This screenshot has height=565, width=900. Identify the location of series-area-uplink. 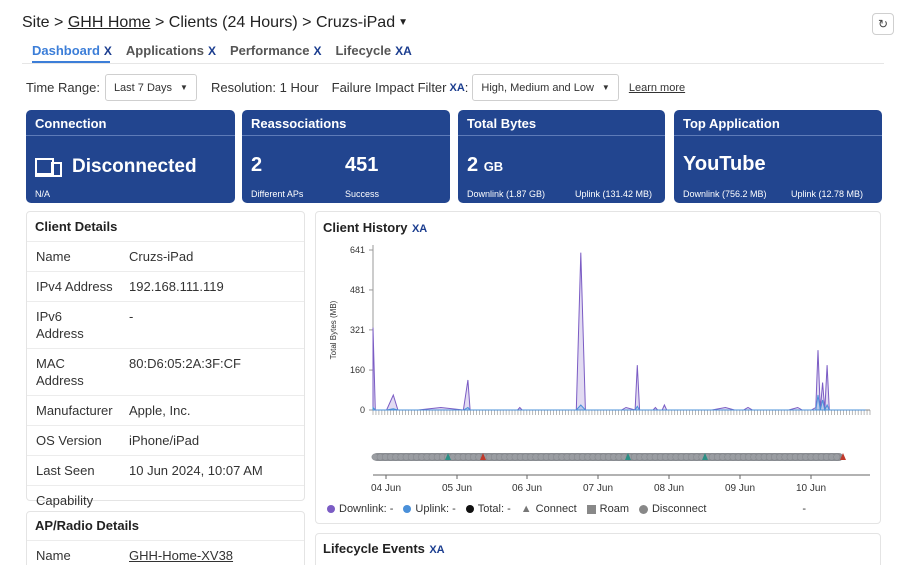
(619, 403).